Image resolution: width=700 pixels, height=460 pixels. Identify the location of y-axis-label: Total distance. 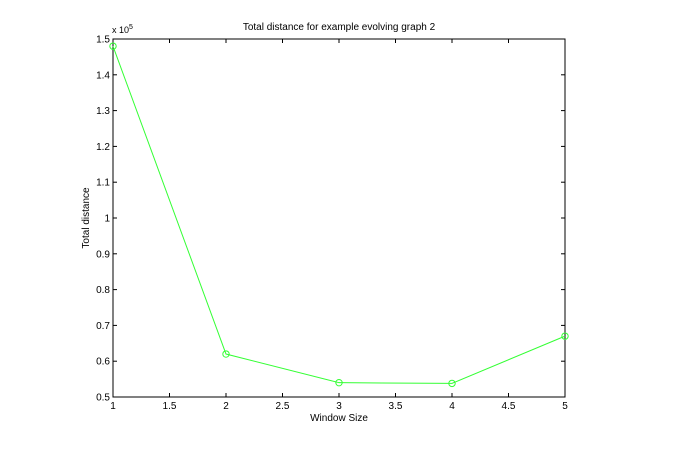
(86, 218).